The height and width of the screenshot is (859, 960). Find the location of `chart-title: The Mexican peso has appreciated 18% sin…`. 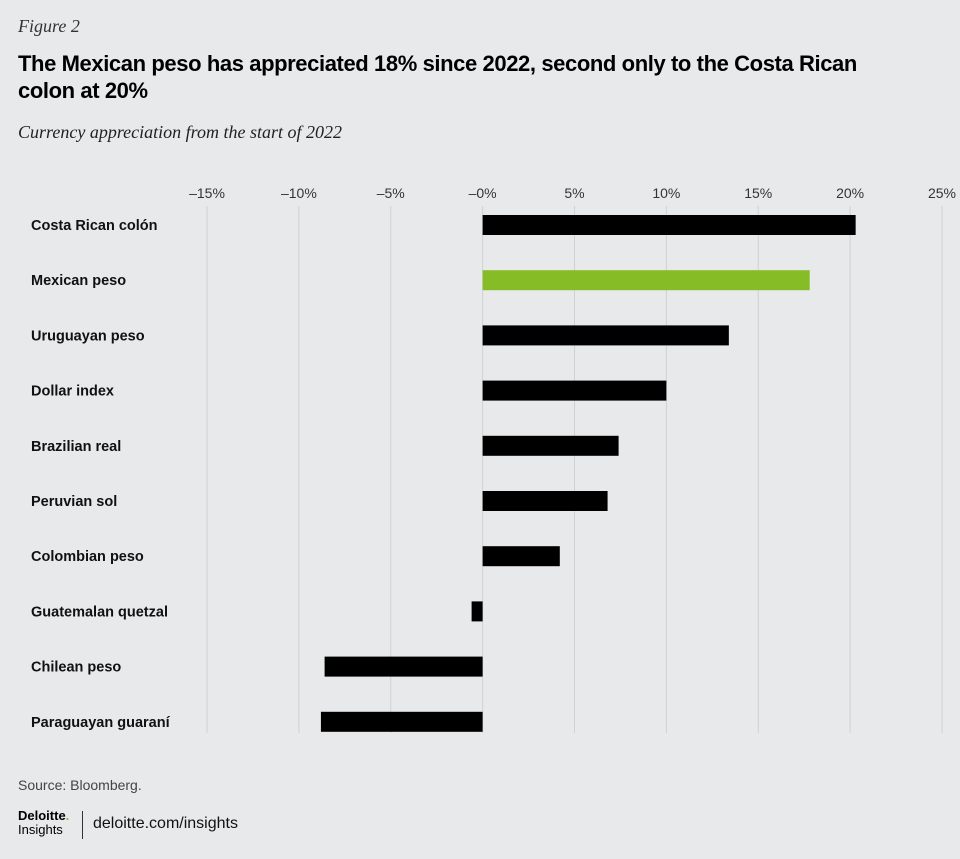

chart-title: The Mexican peso has appreciated 18% sin… is located at coordinates (437, 77).